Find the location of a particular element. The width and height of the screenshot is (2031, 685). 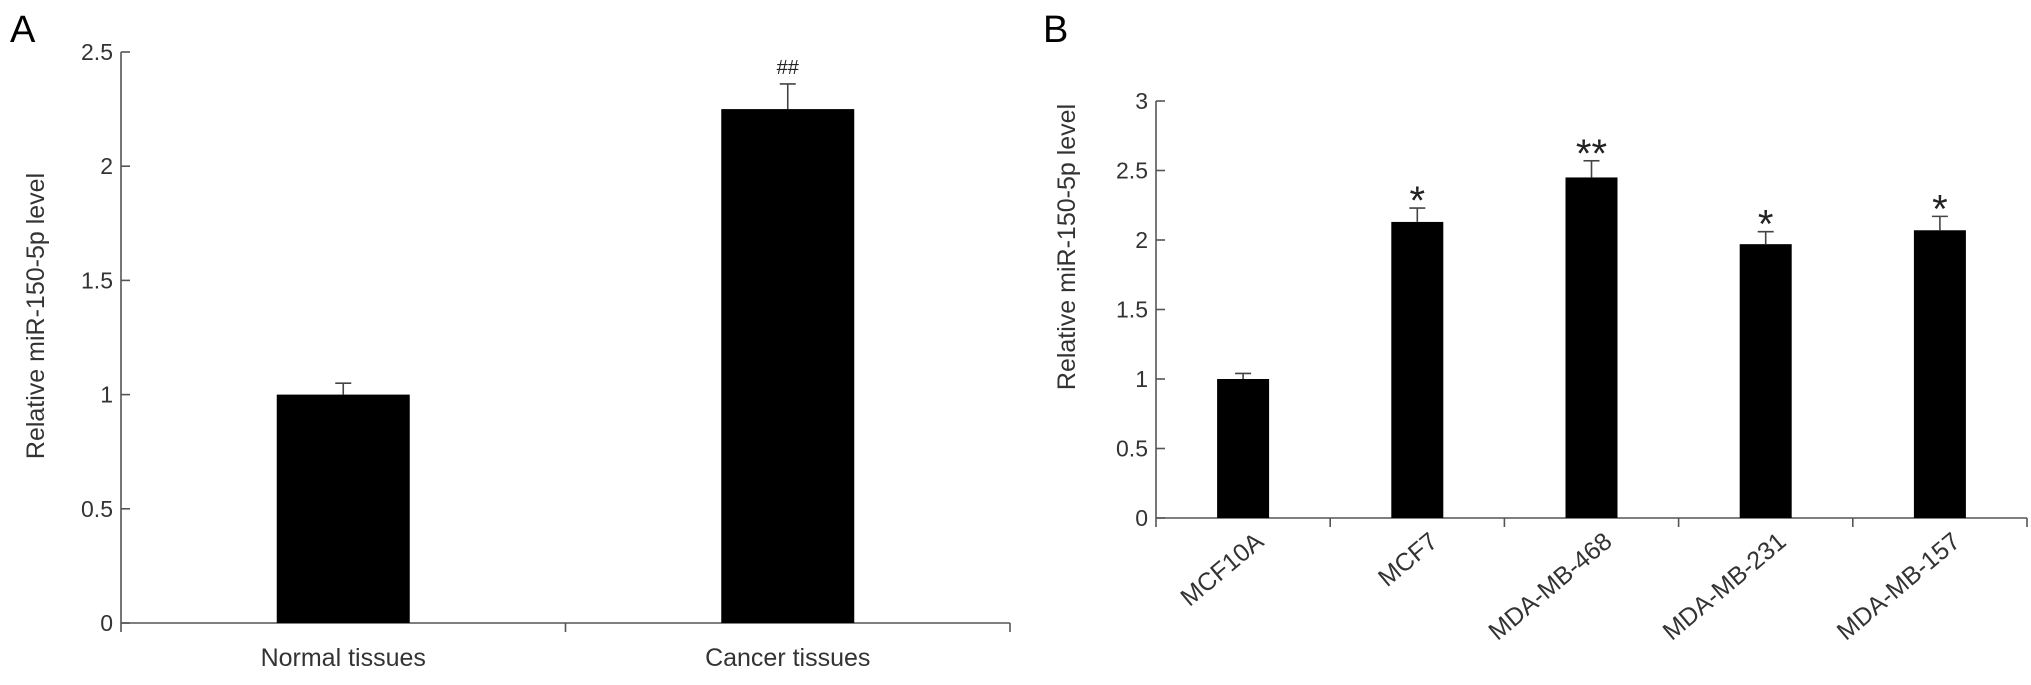

panel-a-category-label: Normal tissues is located at coordinates (343, 658).